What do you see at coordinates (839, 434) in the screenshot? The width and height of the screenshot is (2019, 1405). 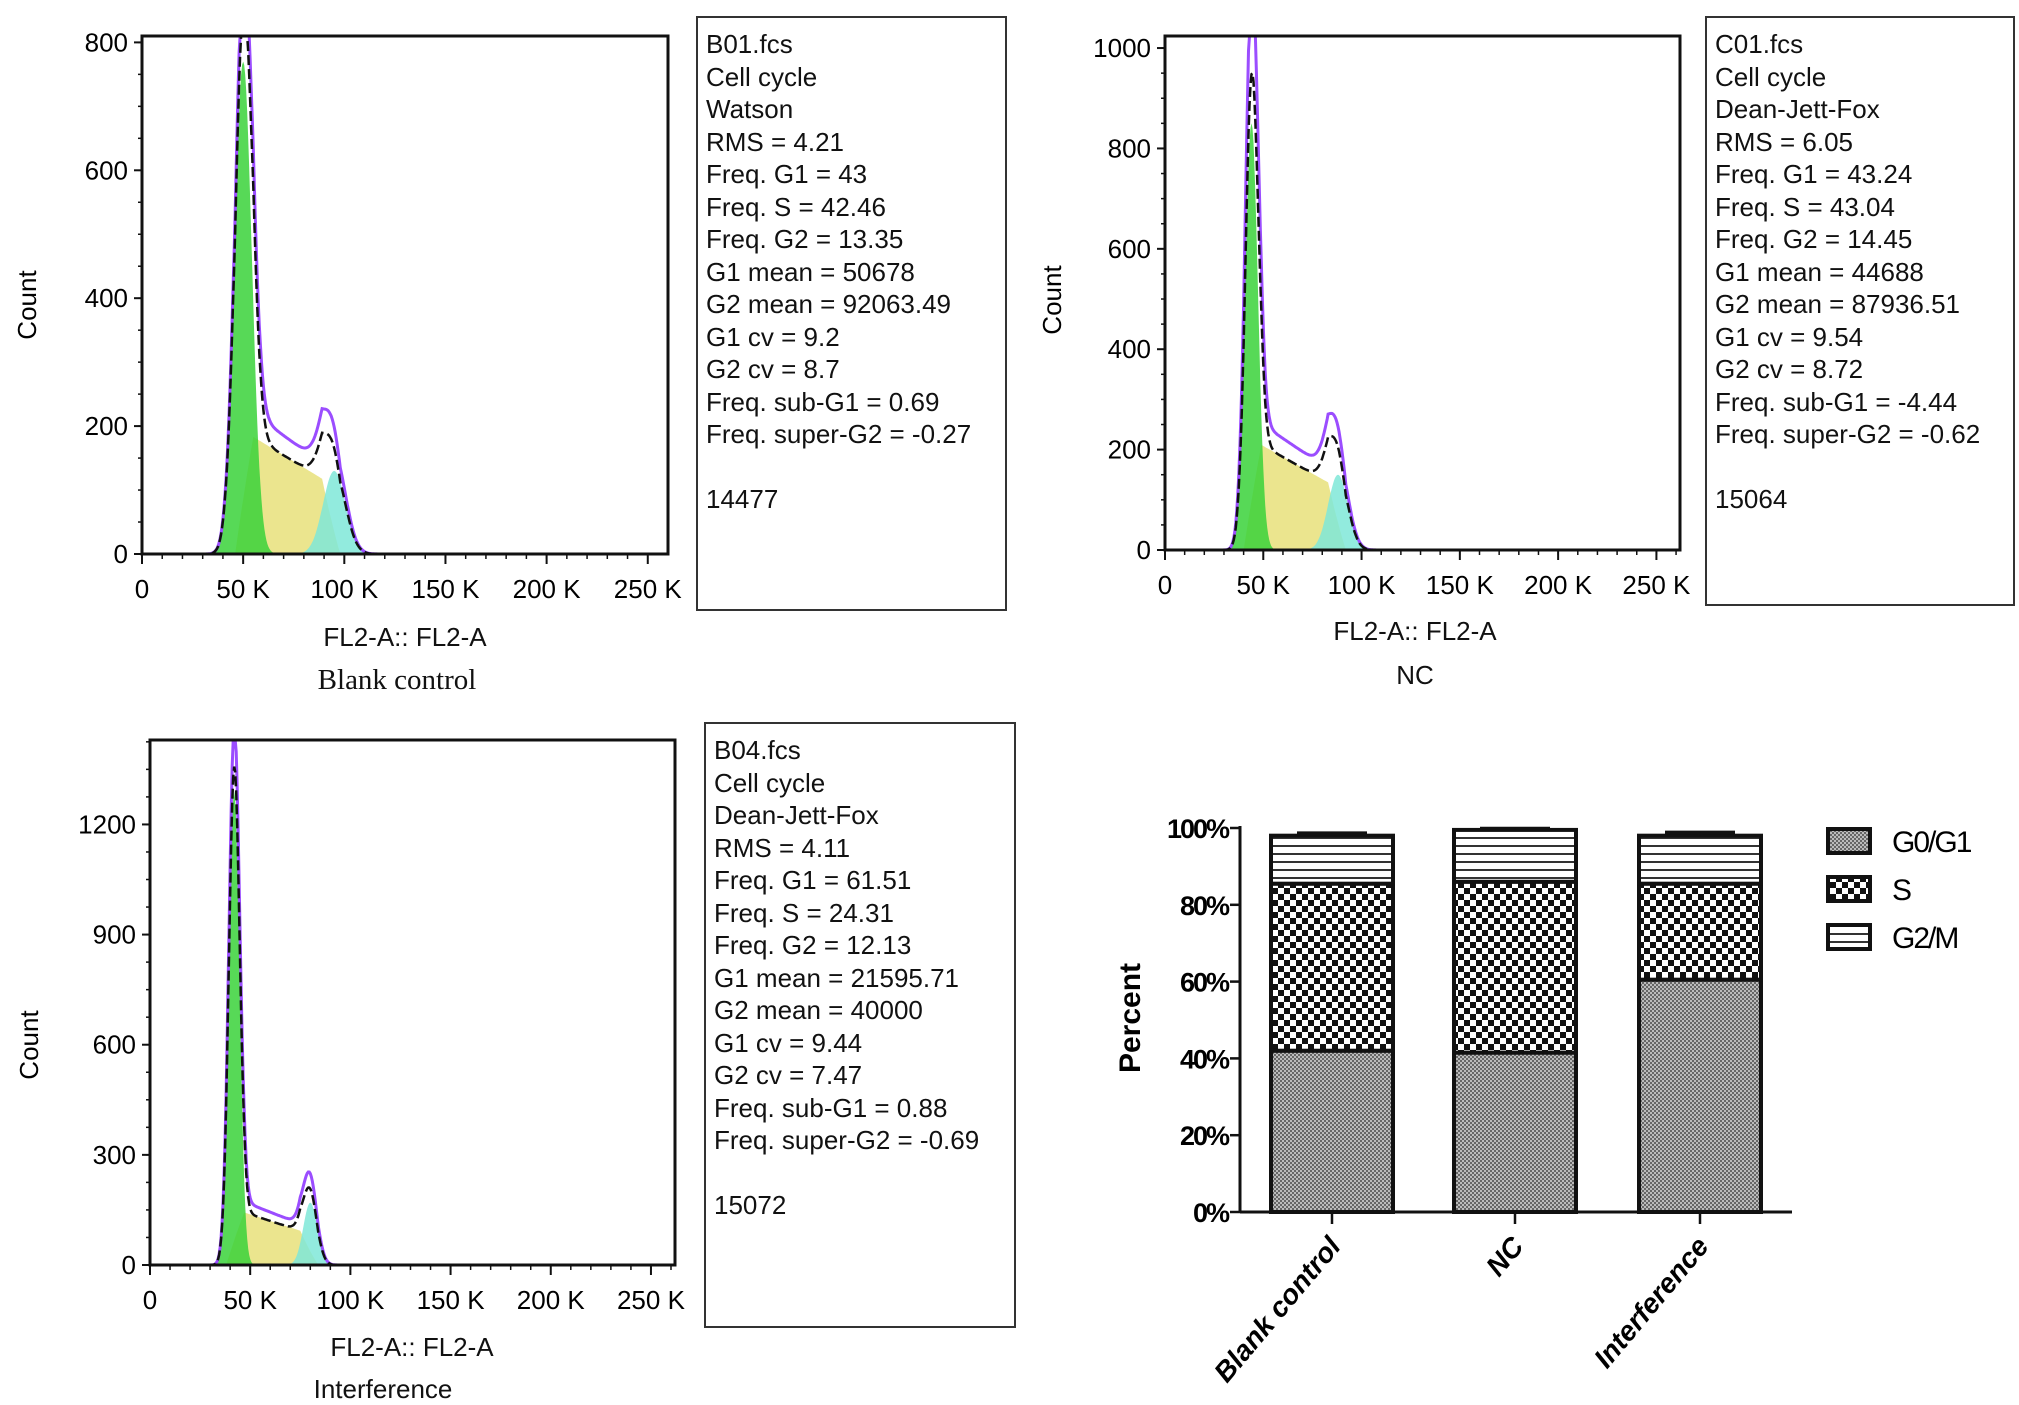 I see `stats-line: Freq. super-G2 = -0.27` at bounding box center [839, 434].